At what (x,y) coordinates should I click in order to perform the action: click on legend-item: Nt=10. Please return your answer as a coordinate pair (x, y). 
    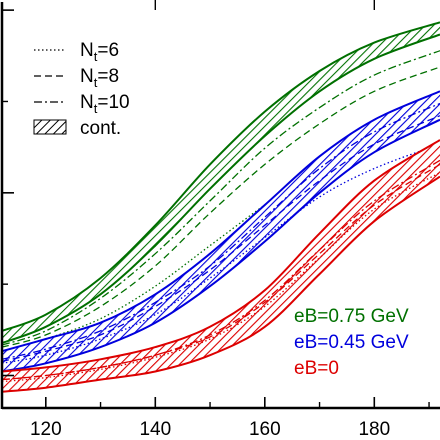
    Looking at the image, I should click on (82, 104).